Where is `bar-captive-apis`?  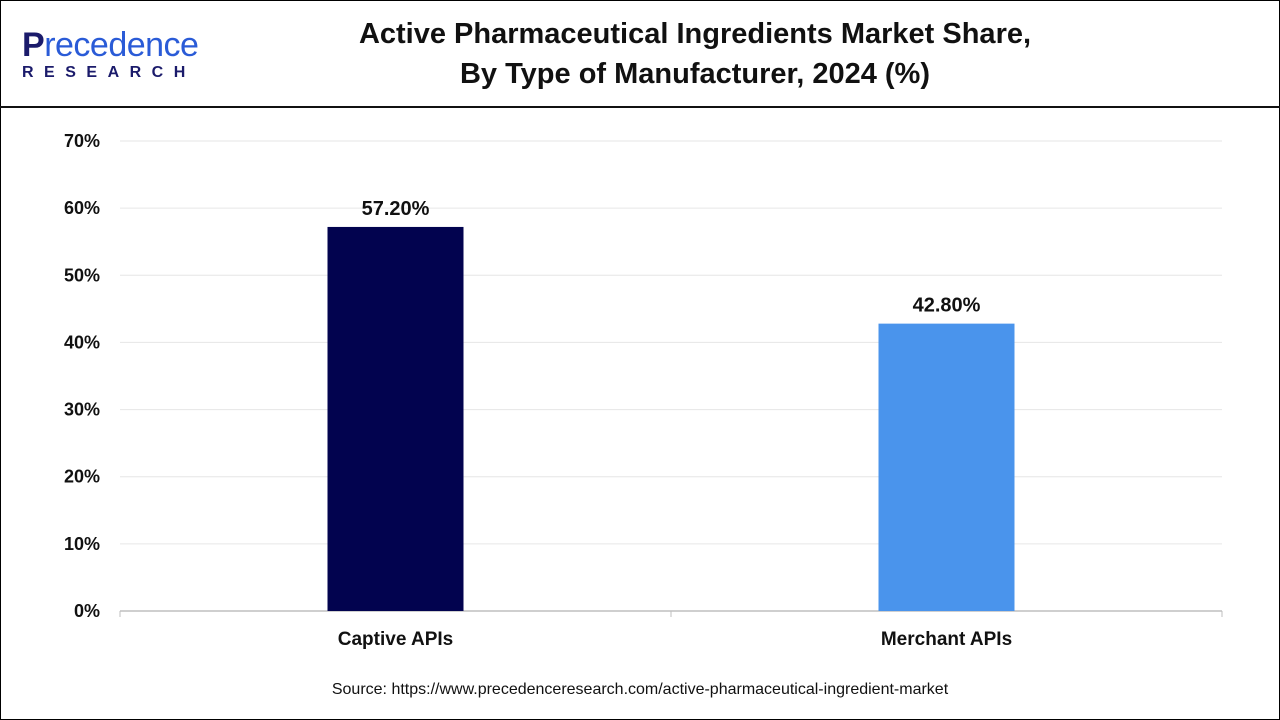
bar-captive-apis is located at coordinates (395, 418).